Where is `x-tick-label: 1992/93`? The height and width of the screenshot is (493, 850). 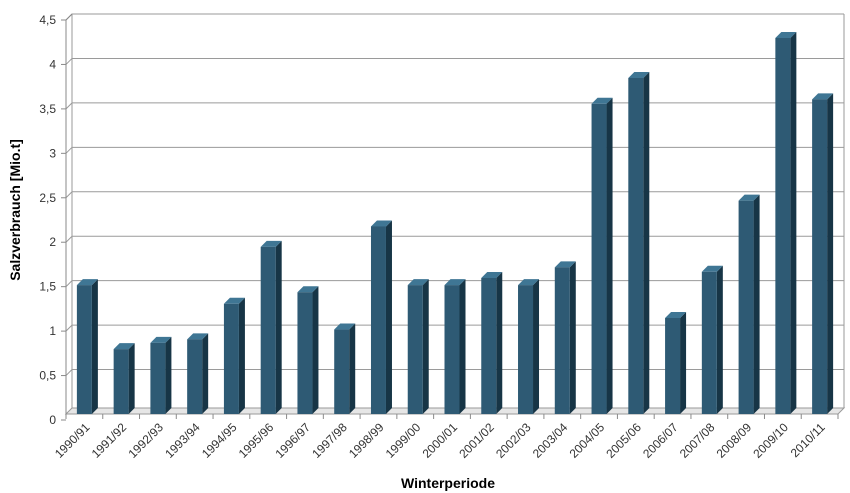 x-tick-label: 1992/93 is located at coordinates (145, 440).